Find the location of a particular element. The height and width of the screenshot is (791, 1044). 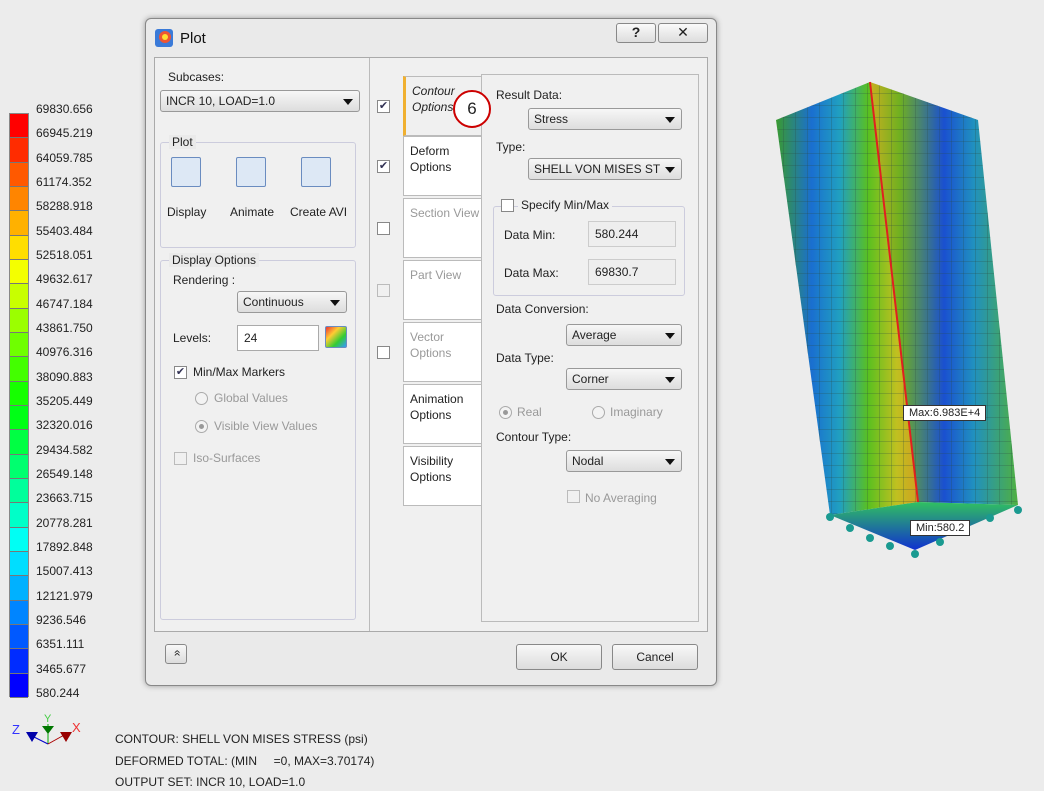

close-button: ✕ is located at coordinates (683, 33).